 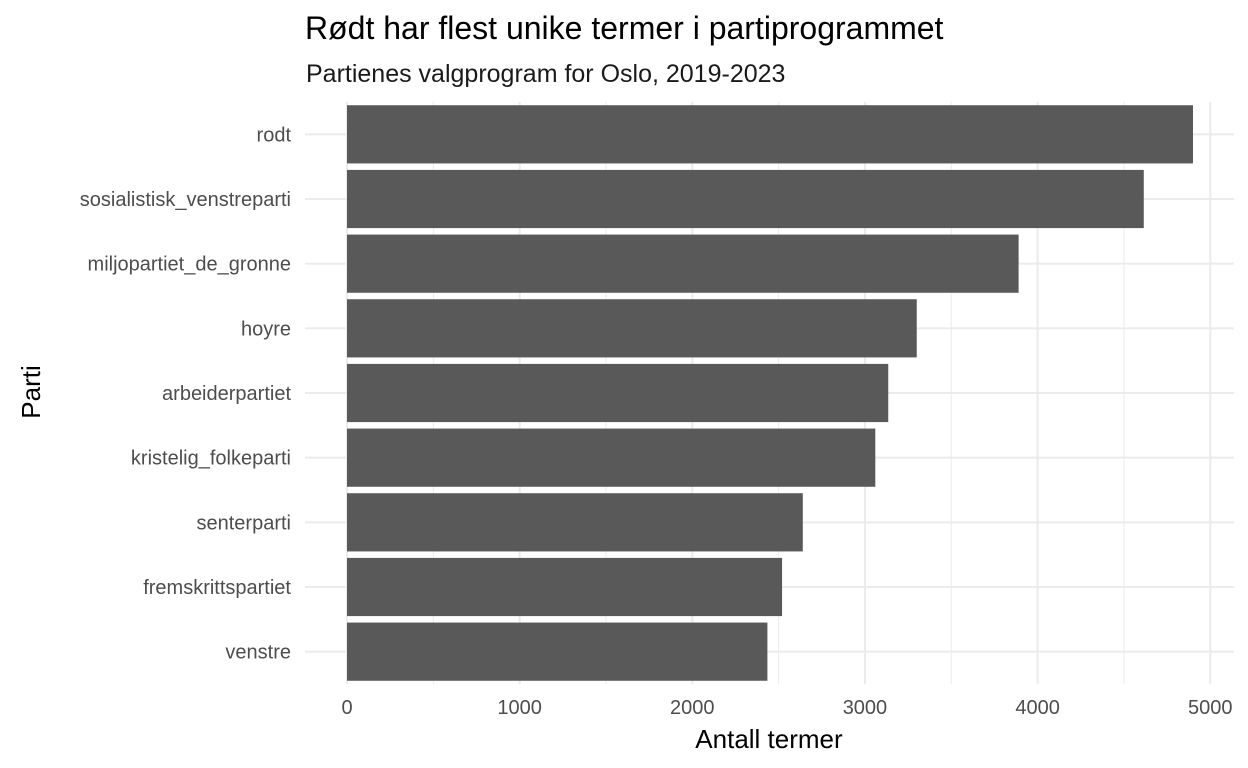 I want to click on x-axis-title: Antall termer, so click(x=769, y=739).